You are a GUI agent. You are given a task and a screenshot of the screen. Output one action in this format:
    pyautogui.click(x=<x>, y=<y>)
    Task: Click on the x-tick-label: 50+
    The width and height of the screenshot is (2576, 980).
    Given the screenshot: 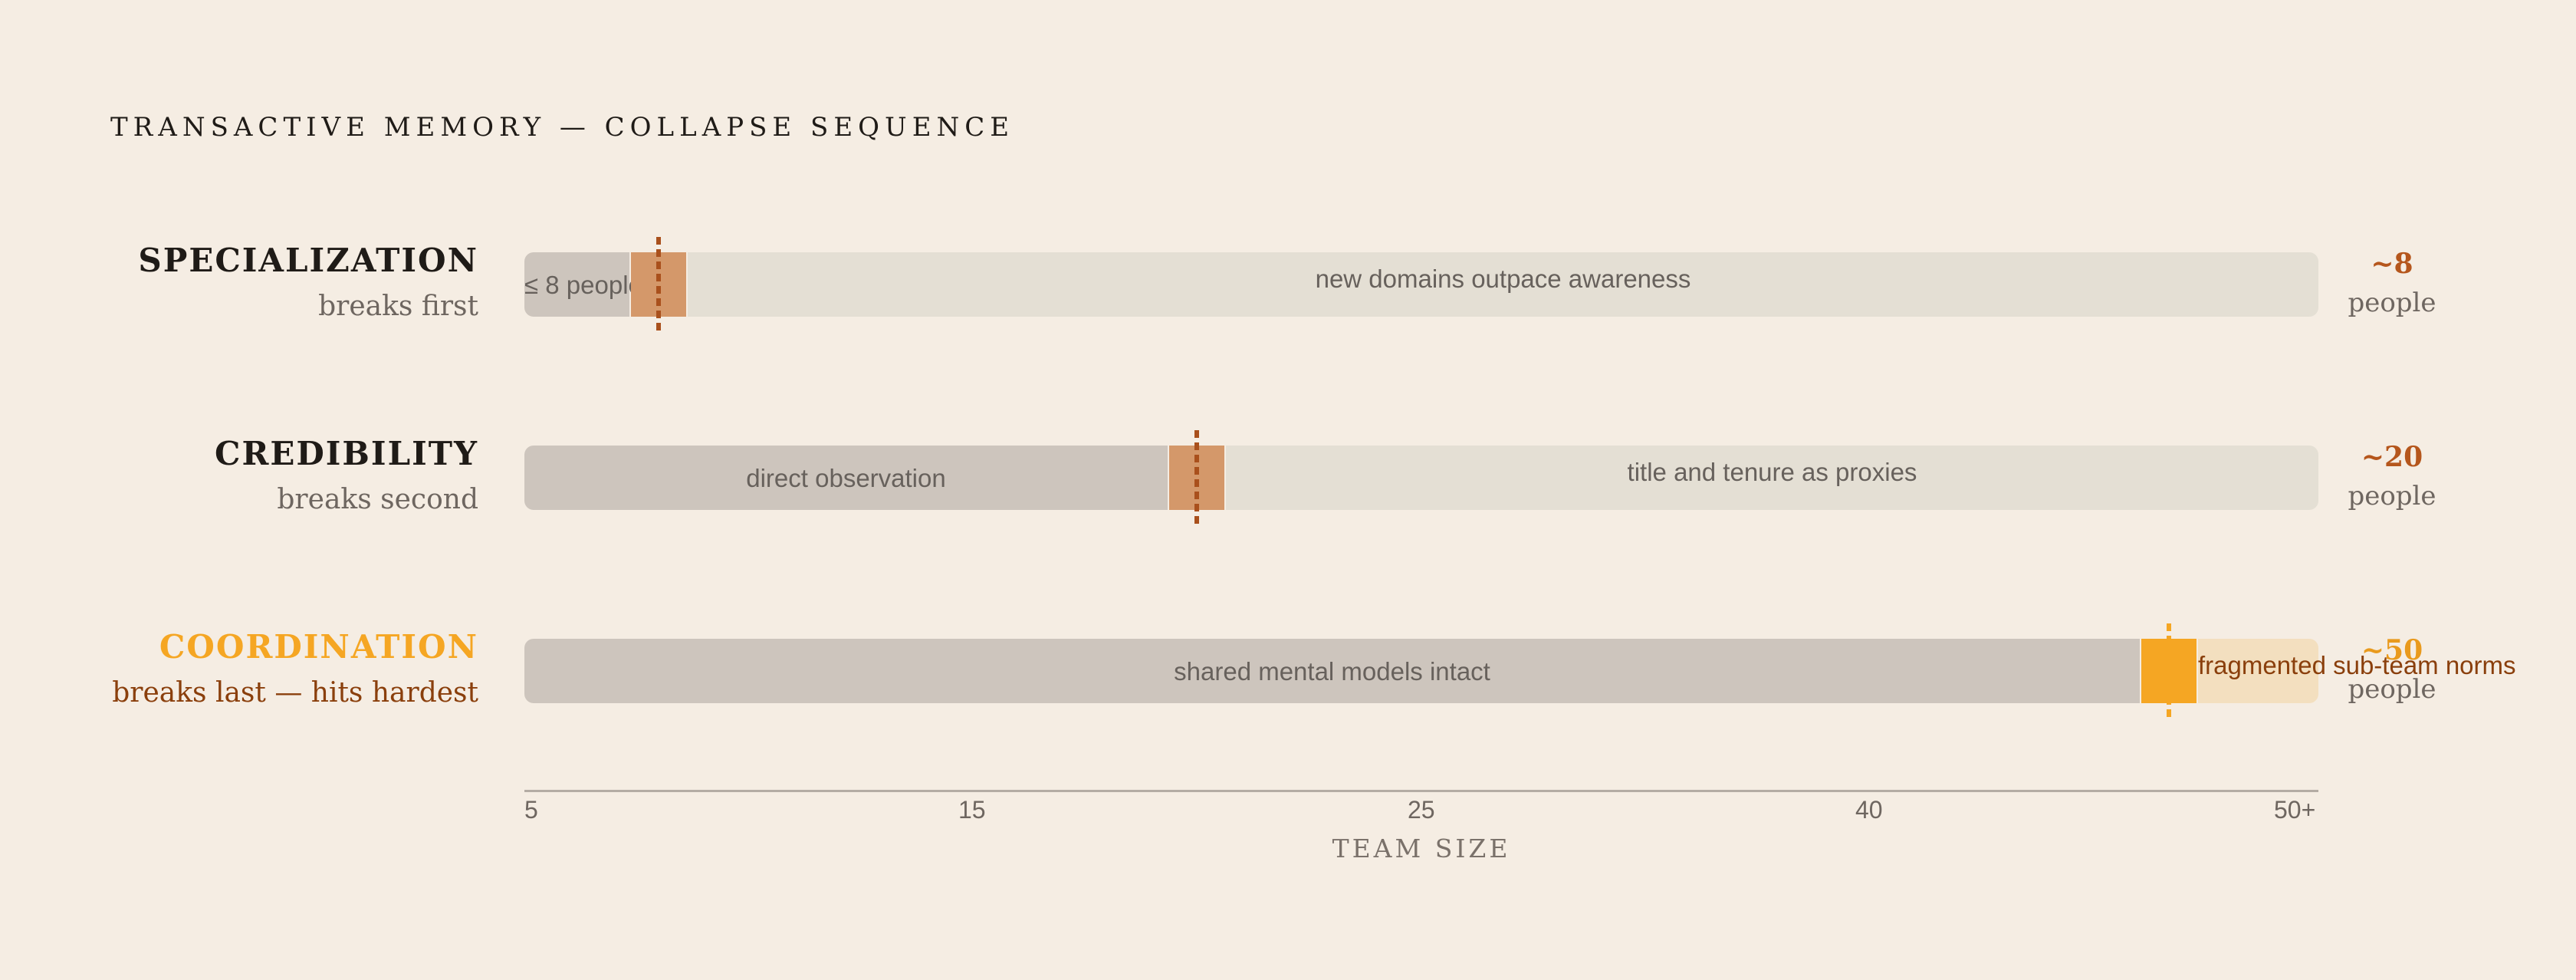 What is the action you would take?
    pyautogui.click(x=2295, y=810)
    